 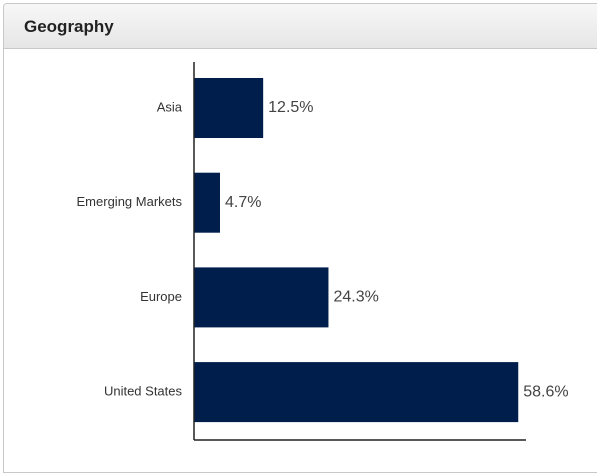 I want to click on y-tick-label: Europe, so click(x=161, y=296).